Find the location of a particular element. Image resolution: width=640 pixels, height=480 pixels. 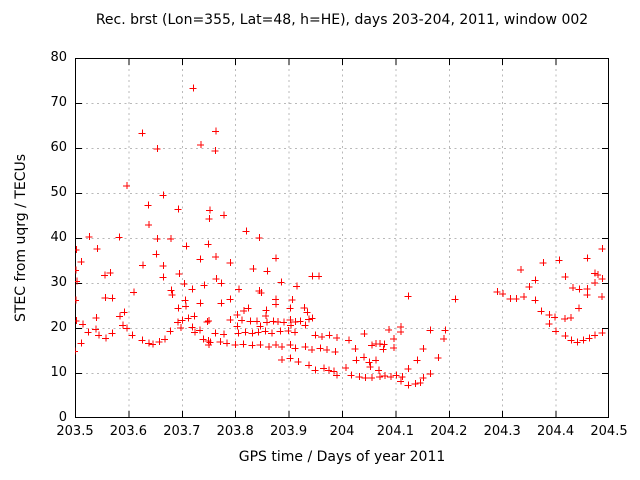

y-tick-label: 30 is located at coordinates (58, 282).